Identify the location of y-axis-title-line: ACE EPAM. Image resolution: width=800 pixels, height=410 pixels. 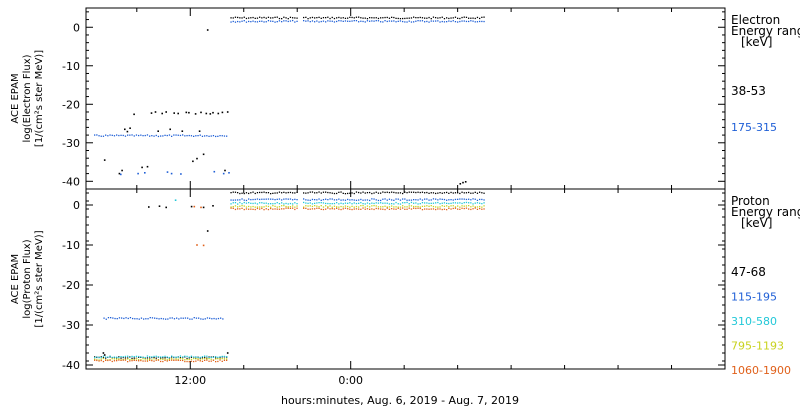
(15, 98).